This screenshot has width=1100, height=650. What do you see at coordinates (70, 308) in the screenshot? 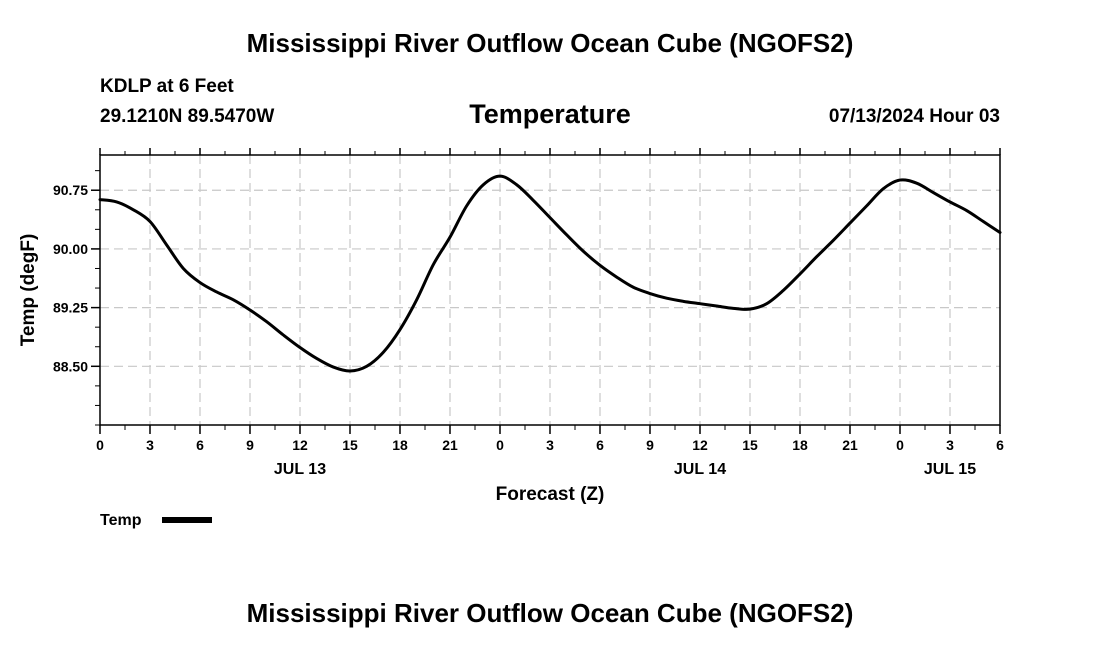
I see `y-tick-label: 89.25` at bounding box center [70, 308].